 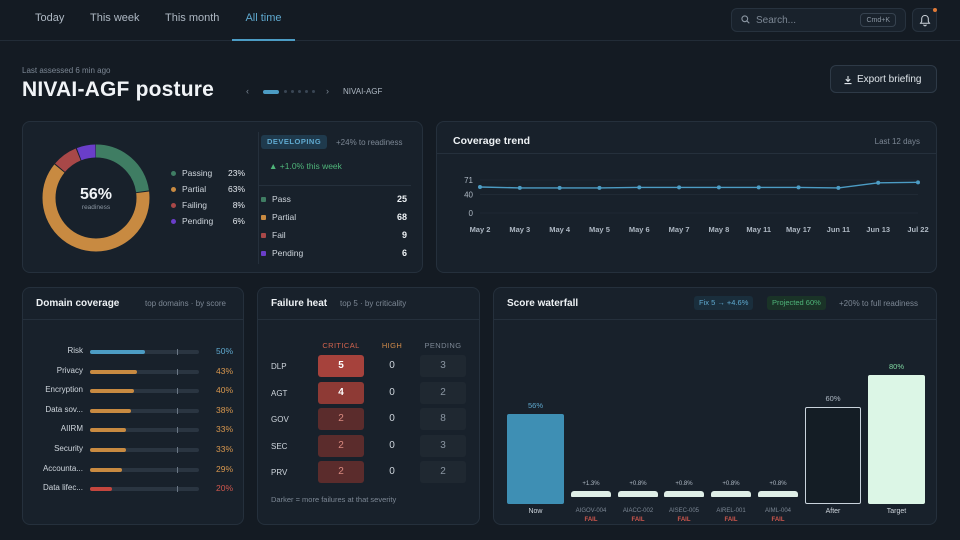 I want to click on domain-label: Encryption, so click(x=64, y=390).